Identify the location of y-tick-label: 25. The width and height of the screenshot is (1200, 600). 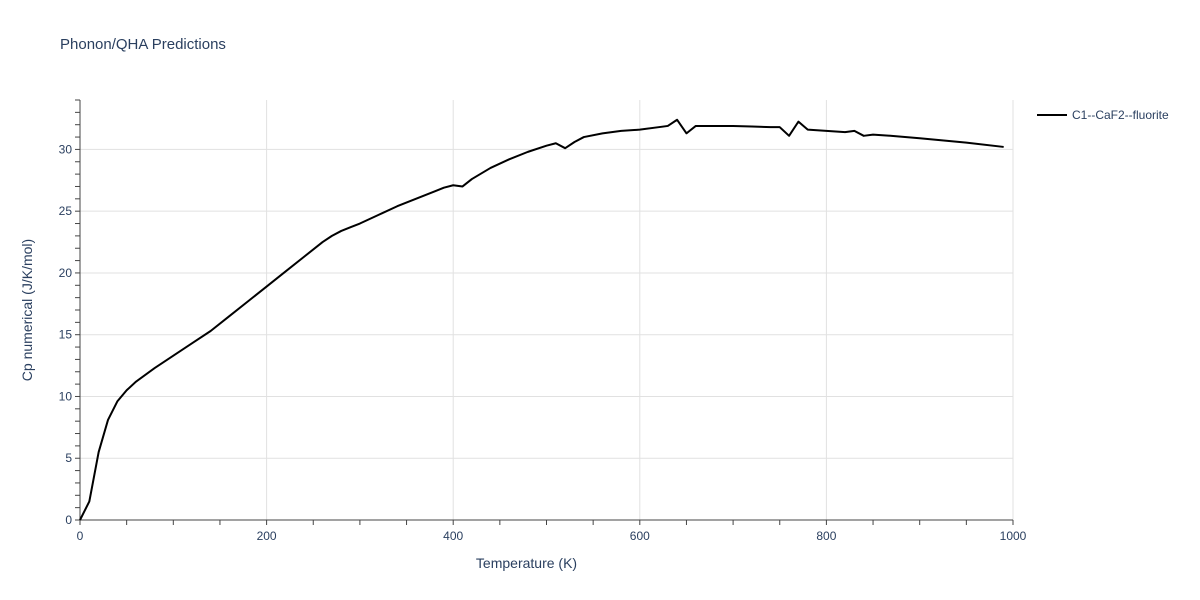
(66, 211).